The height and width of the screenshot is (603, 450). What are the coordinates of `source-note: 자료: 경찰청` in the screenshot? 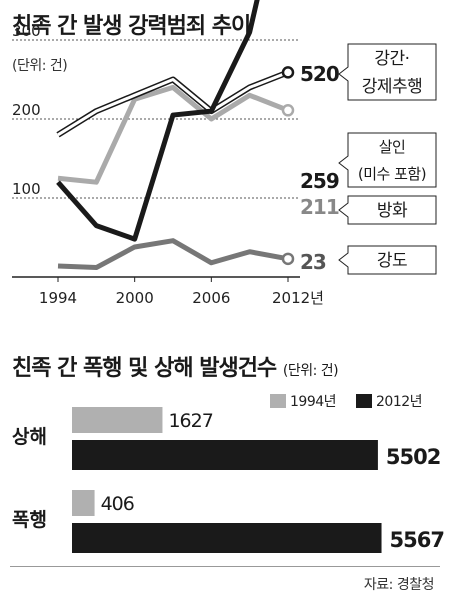 It's located at (399, 585).